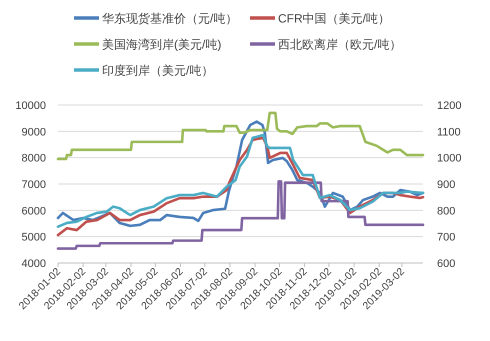 The height and width of the screenshot is (341, 490). Describe the element at coordinates (34, 238) in the screenshot. I see `y-tick-label: 5000` at that location.